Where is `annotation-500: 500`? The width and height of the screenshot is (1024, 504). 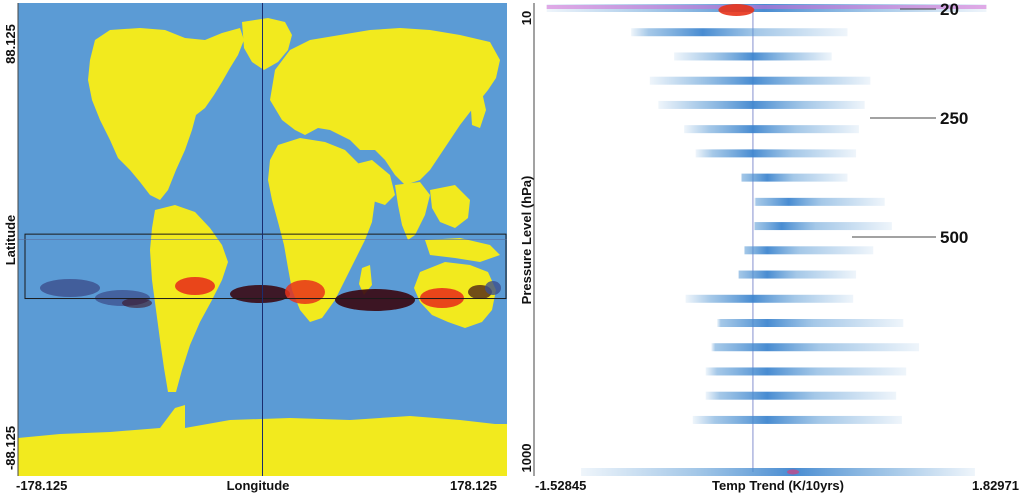 annotation-500: 500 is located at coordinates (954, 237).